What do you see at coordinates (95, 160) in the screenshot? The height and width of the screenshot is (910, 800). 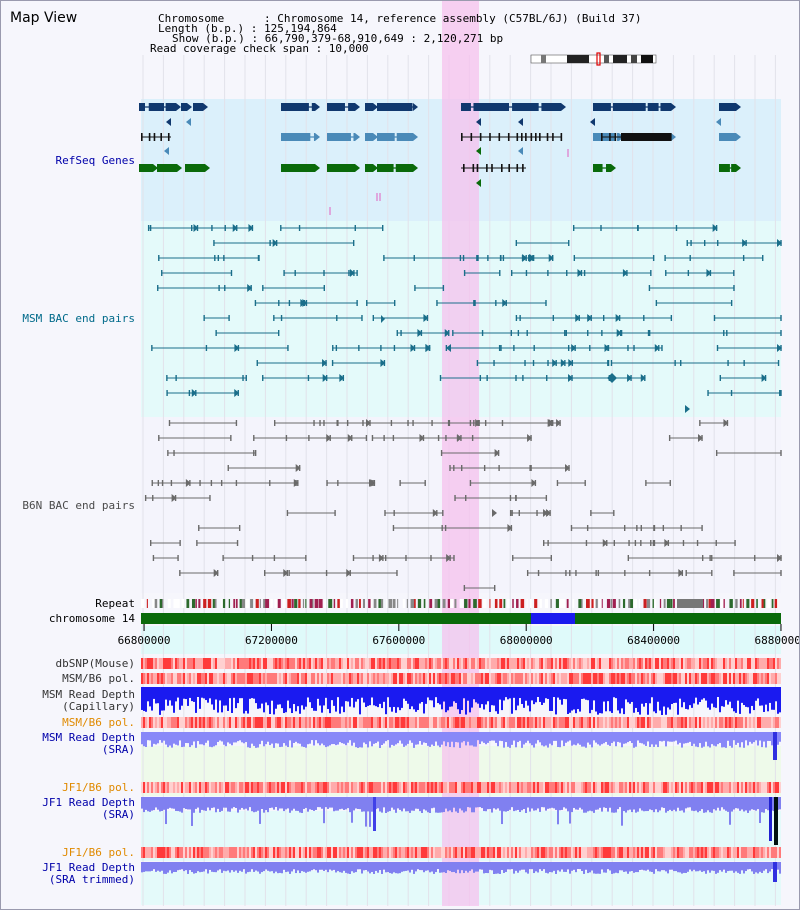 I see `refseq-genes-label: RefSeq Genes` at bounding box center [95, 160].